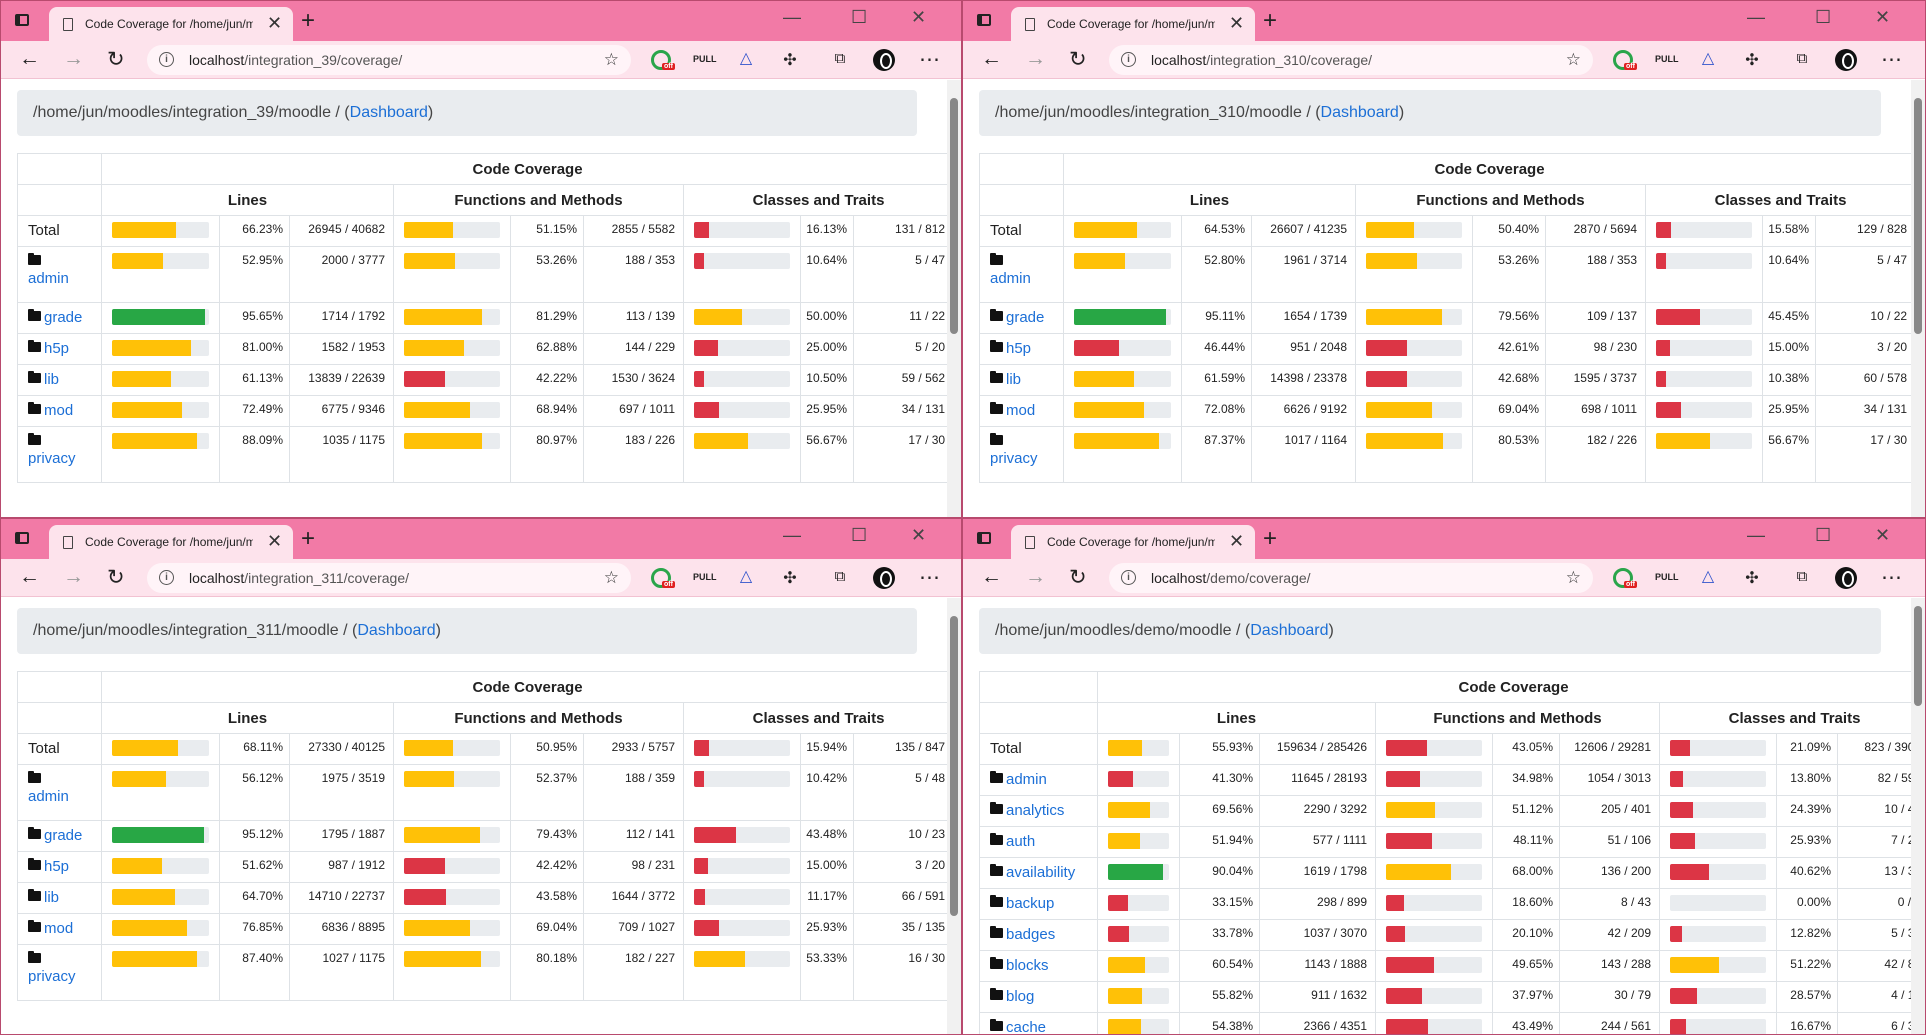 This screenshot has width=1926, height=1035. I want to click on directory-link: blocks, so click(1027, 965).